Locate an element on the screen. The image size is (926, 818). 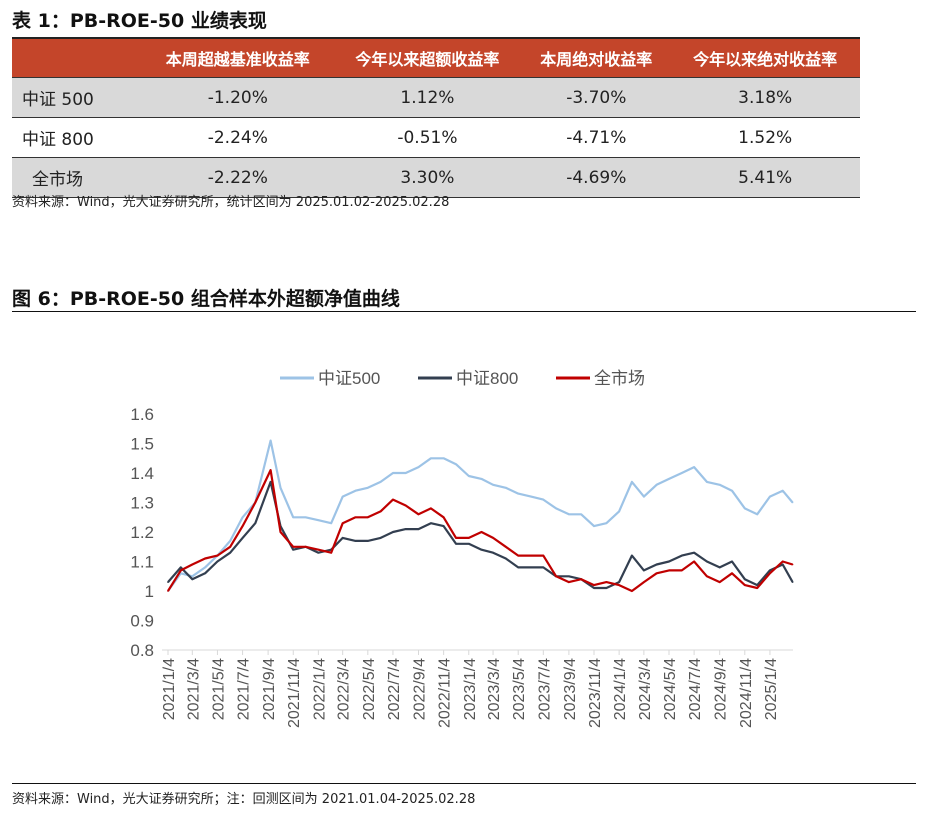
table-title: 表 1：PB-ROE-50 业绩表现 is located at coordinates (139, 21).